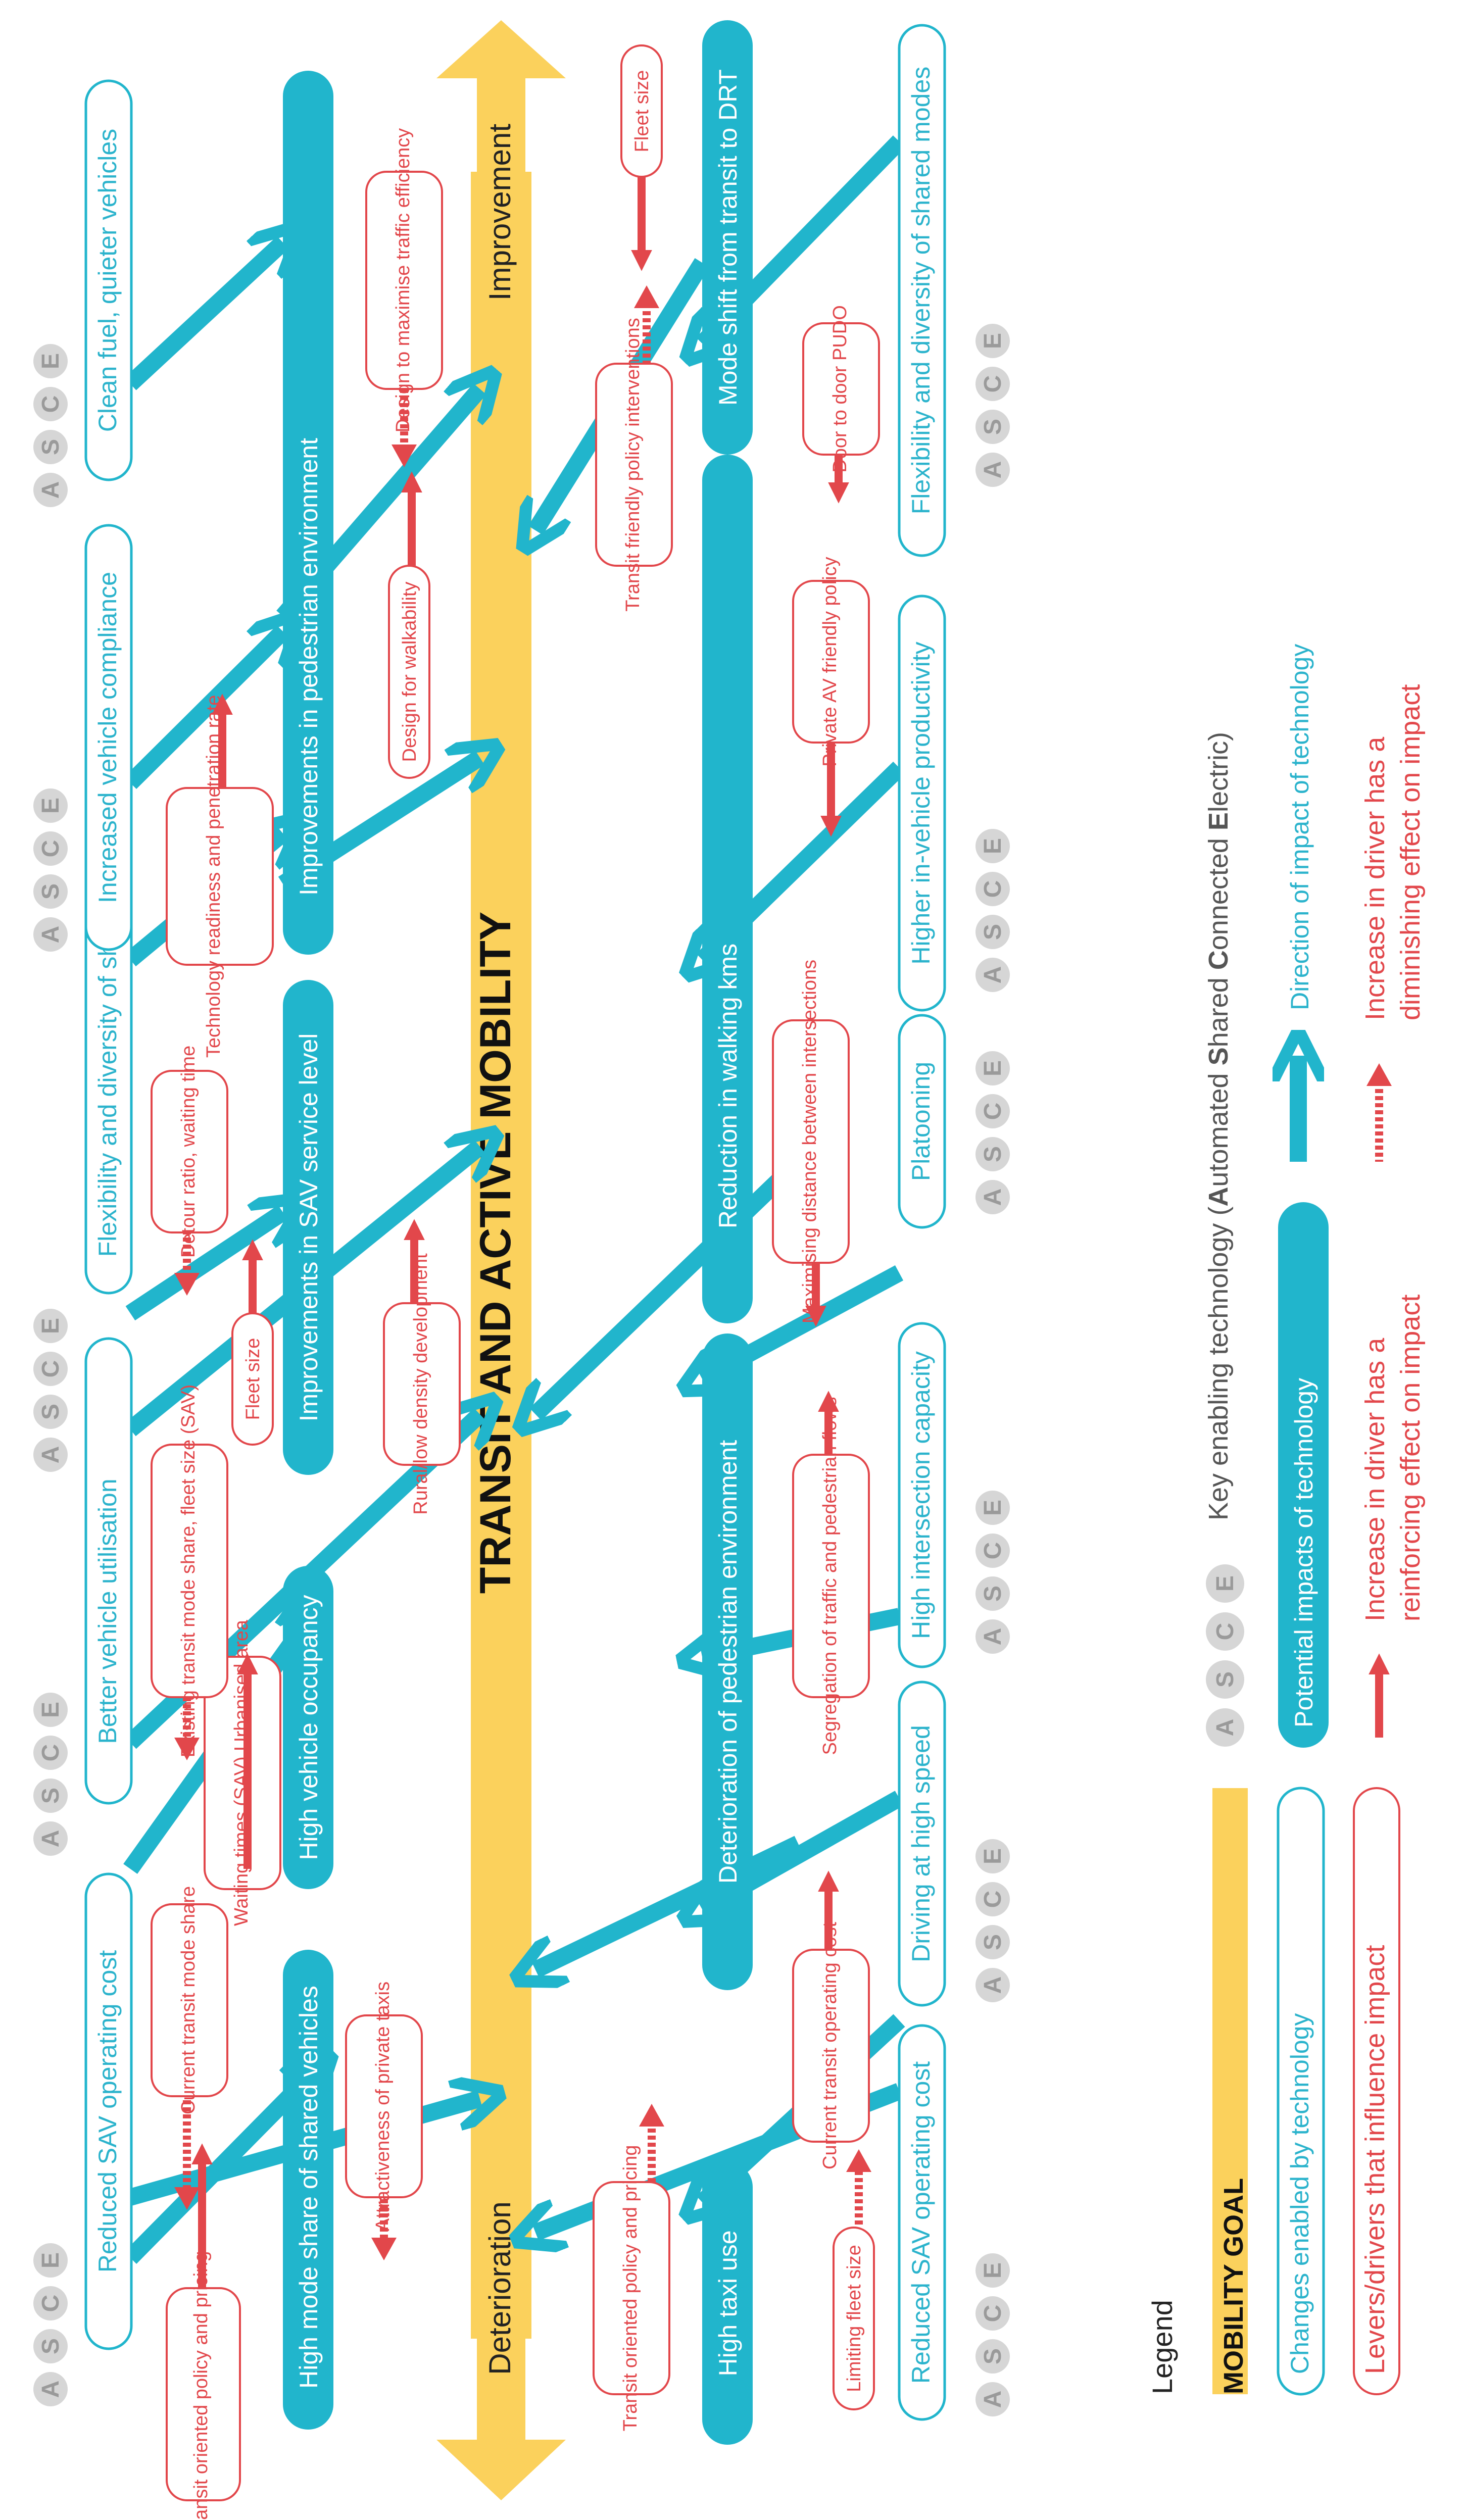 The height and width of the screenshot is (2520, 1465). I want to click on lever-top-current-transit-share: Current transit mode share, so click(188, 2000).